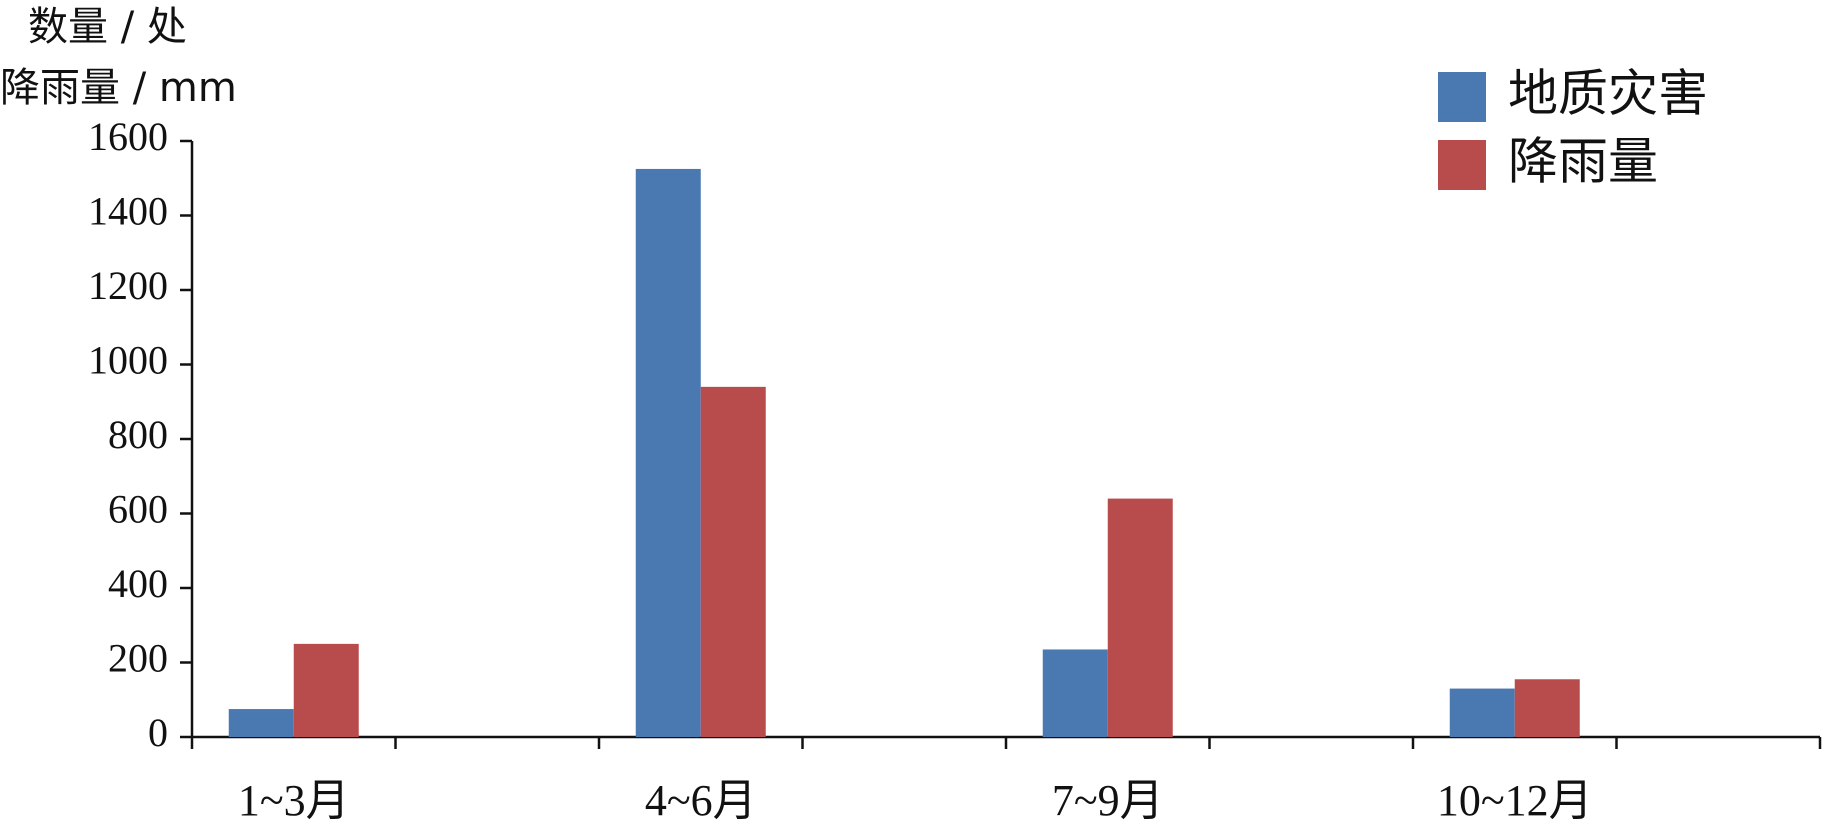  Describe the element at coordinates (128, 360) in the screenshot. I see `y-tick-label: 1000` at that location.